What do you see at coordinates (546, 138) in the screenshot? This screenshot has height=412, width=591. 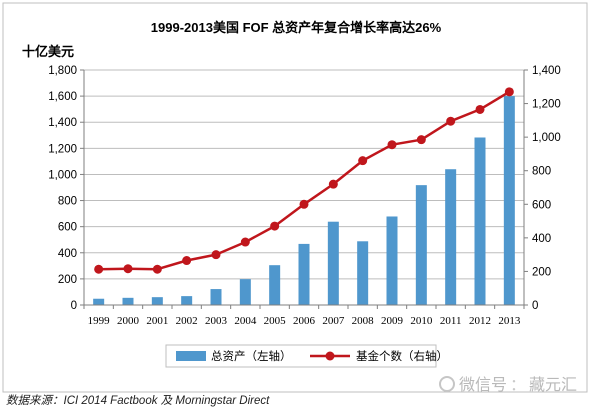 I see `y-right-tick-label: 1,000` at bounding box center [546, 138].